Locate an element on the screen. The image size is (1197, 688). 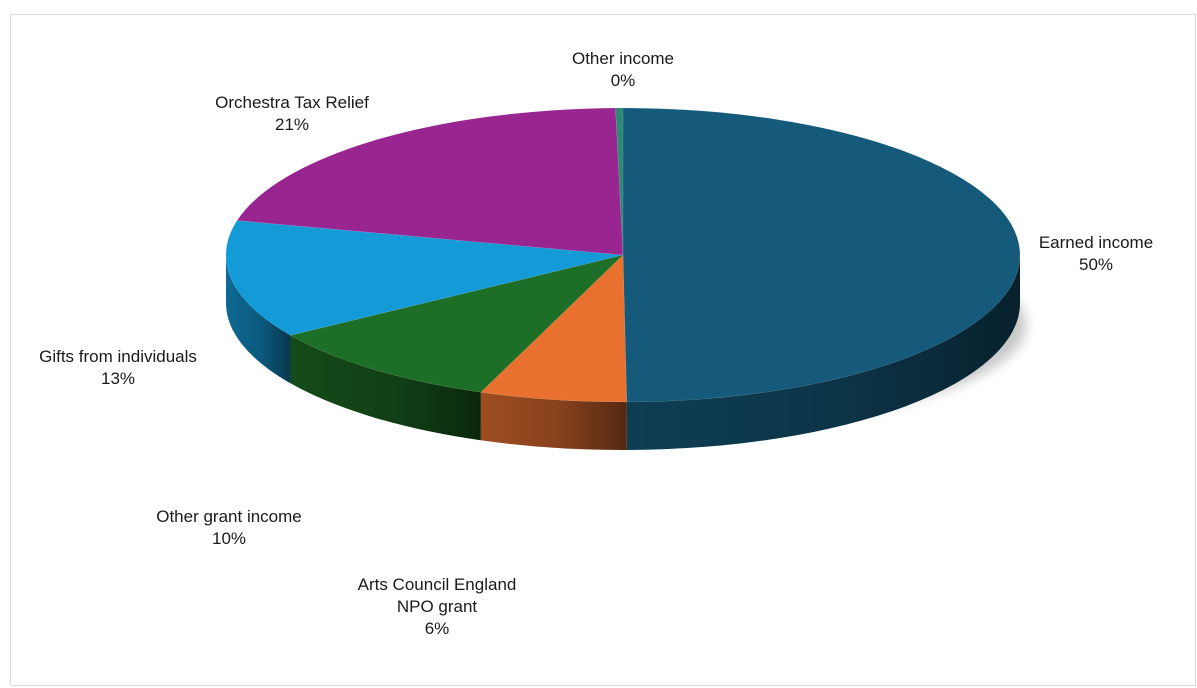
data-label-name: Arts Council England is located at coordinates (437, 584).